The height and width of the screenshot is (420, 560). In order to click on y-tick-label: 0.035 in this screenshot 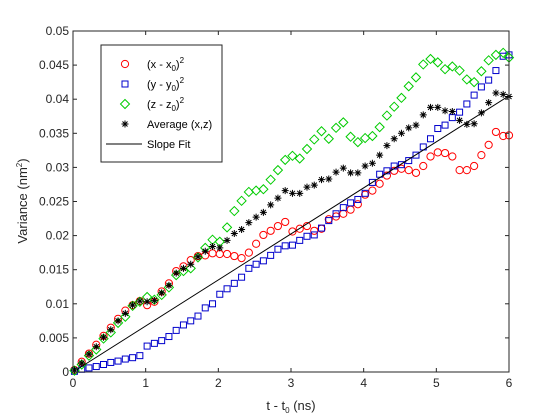, I will do `click(54, 133)`.